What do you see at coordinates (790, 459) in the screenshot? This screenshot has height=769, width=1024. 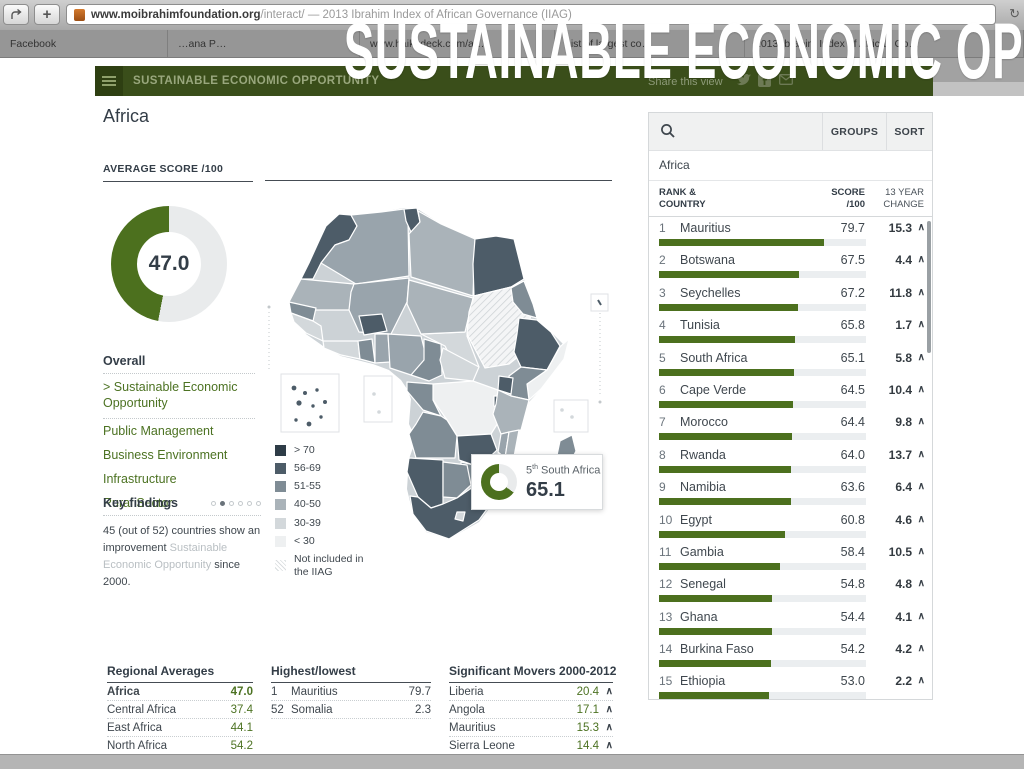 I see `ranking-row: 8 Rwanda 64.0 13.7 ∧` at bounding box center [790, 459].